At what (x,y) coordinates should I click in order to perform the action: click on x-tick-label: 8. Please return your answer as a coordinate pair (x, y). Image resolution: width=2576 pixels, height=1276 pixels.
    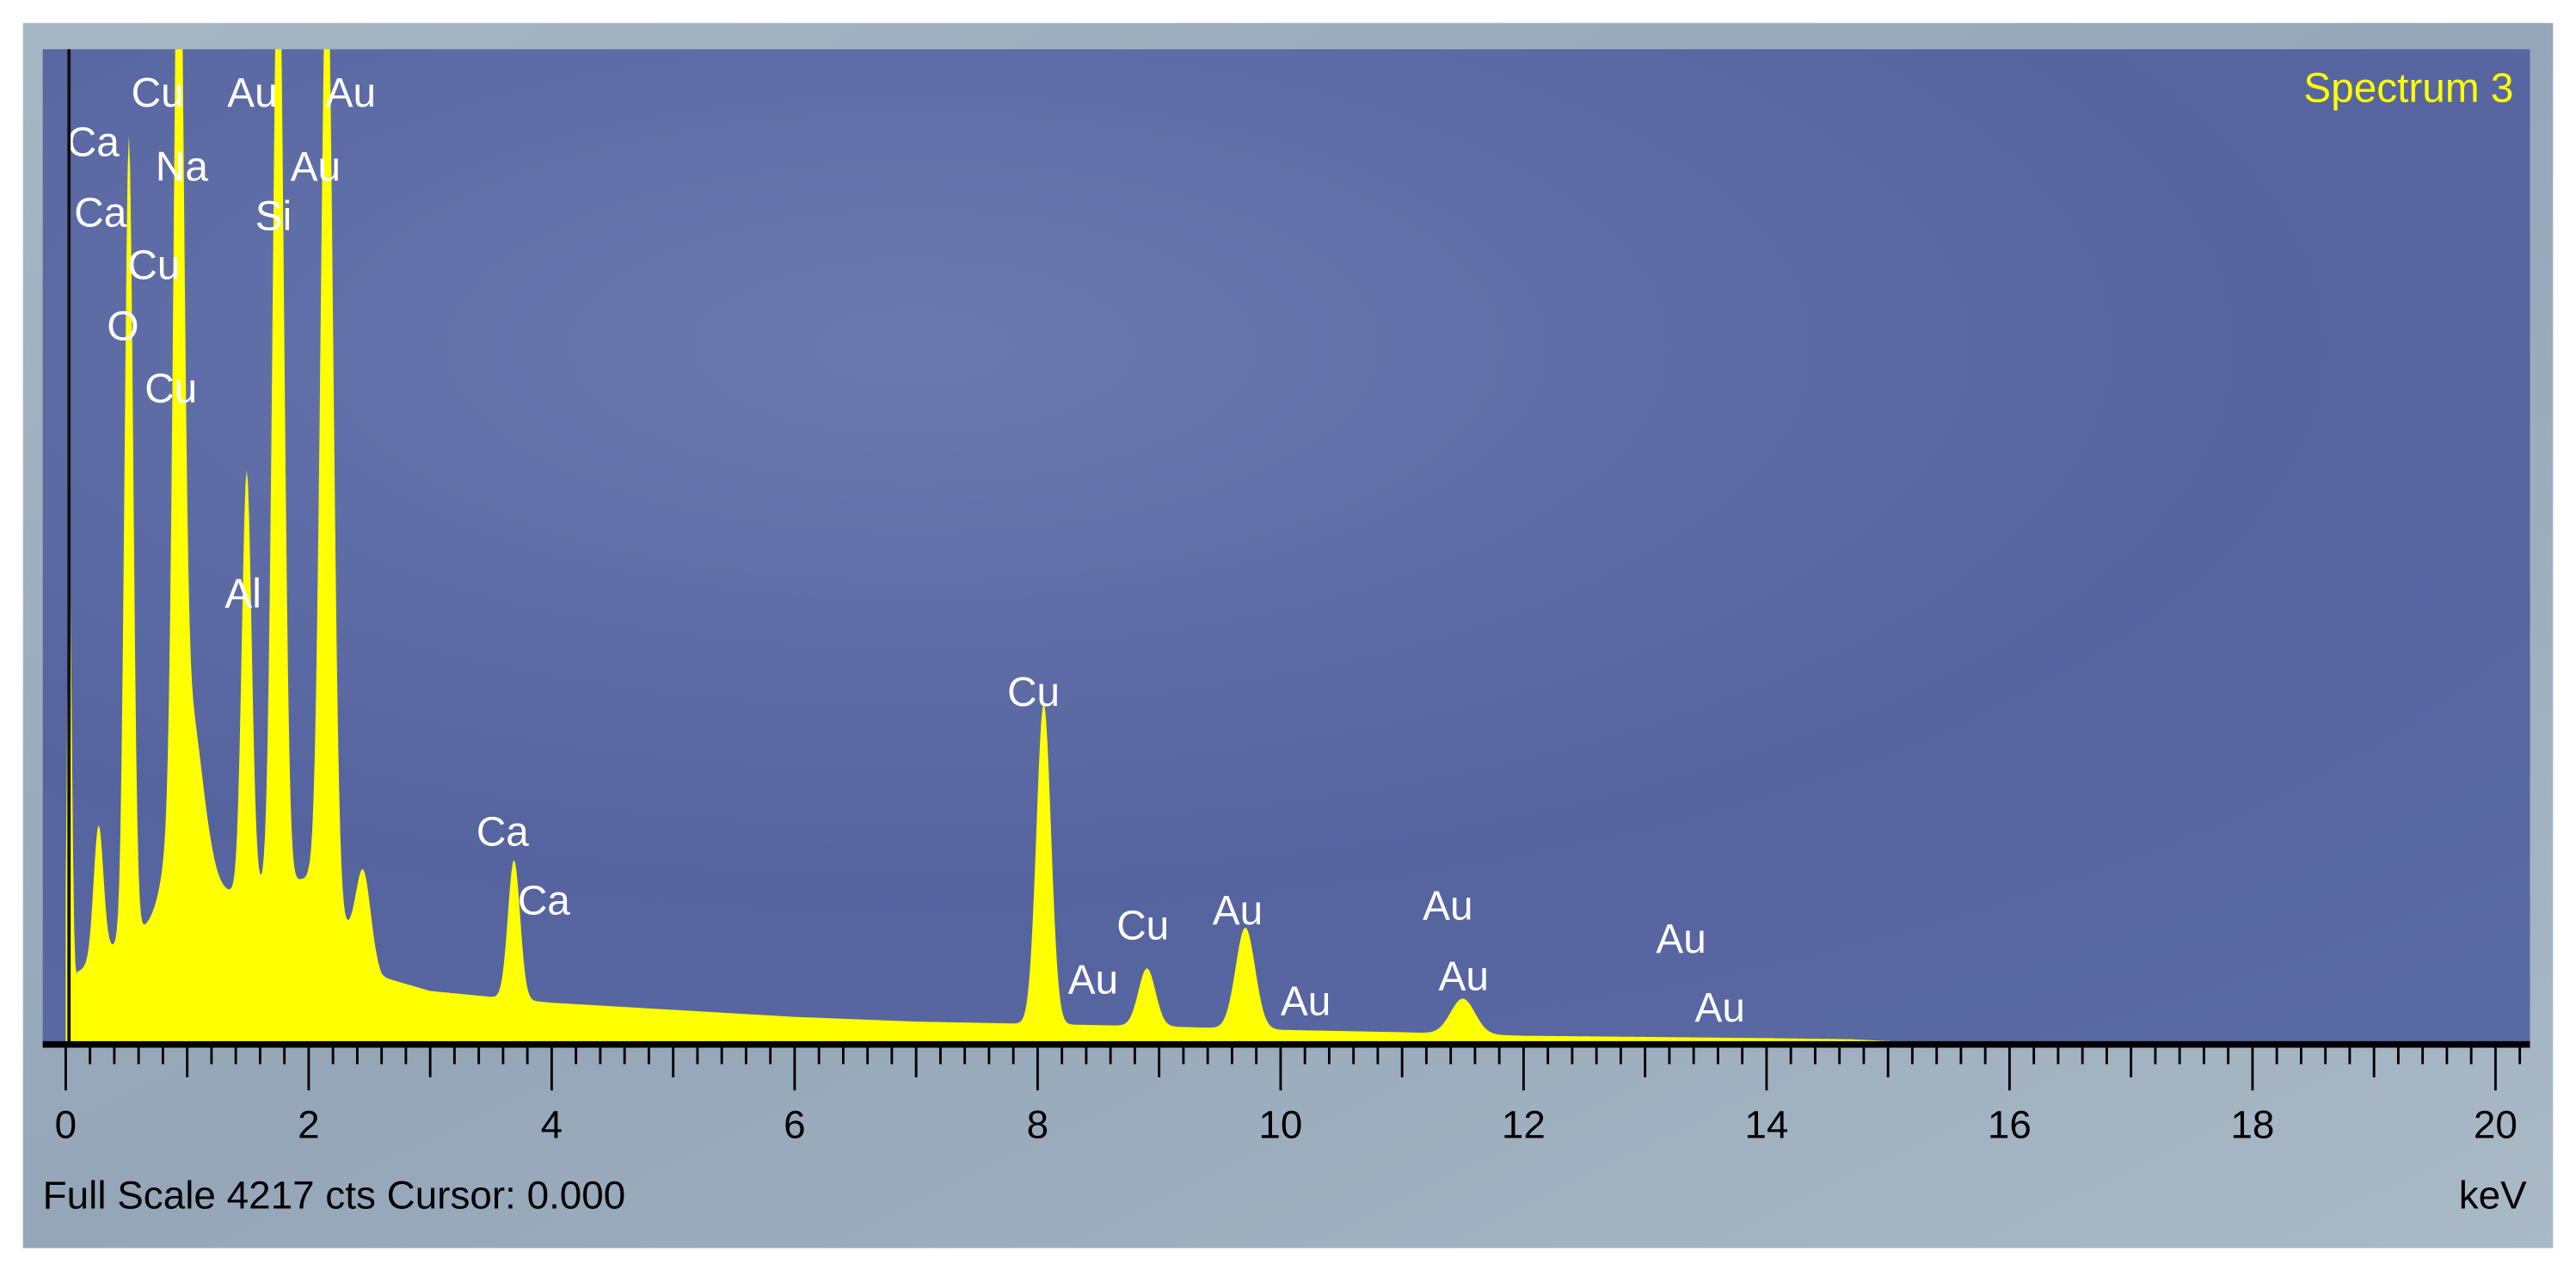
    Looking at the image, I should click on (1038, 1125).